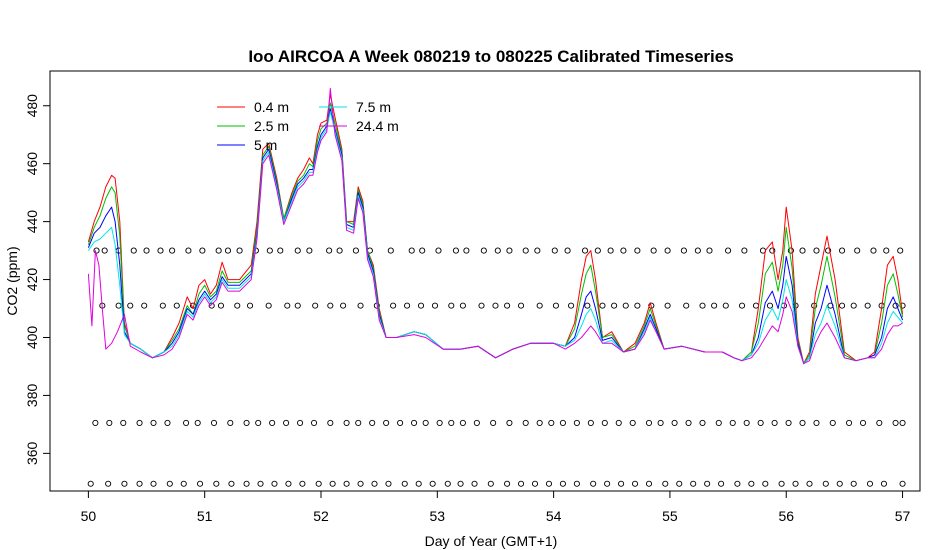 Image resolution: width=950 pixels, height=550 pixels. I want to click on legend-label: 2.5 m, so click(271, 126).